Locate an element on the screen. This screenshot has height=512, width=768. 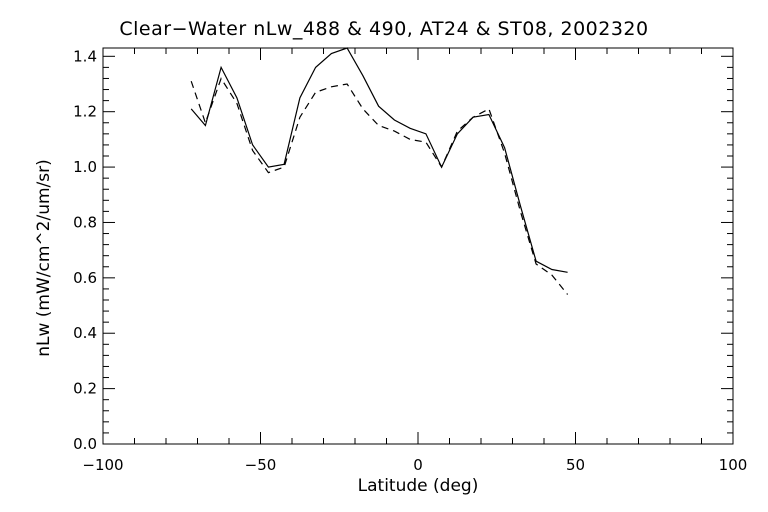
x-tick-label: 0 is located at coordinates (418, 465).